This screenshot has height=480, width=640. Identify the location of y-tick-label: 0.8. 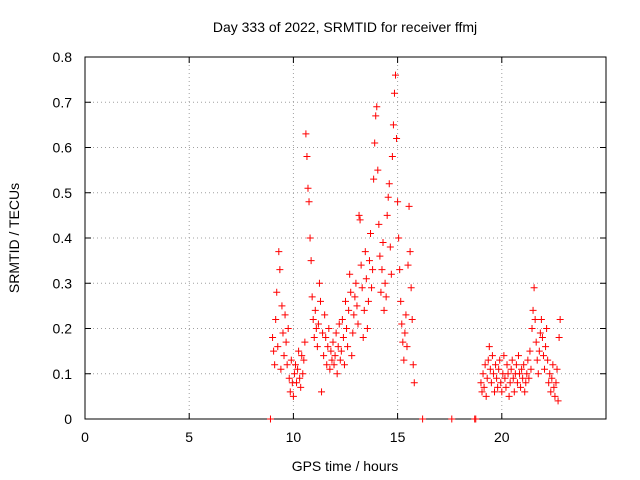
(63, 57).